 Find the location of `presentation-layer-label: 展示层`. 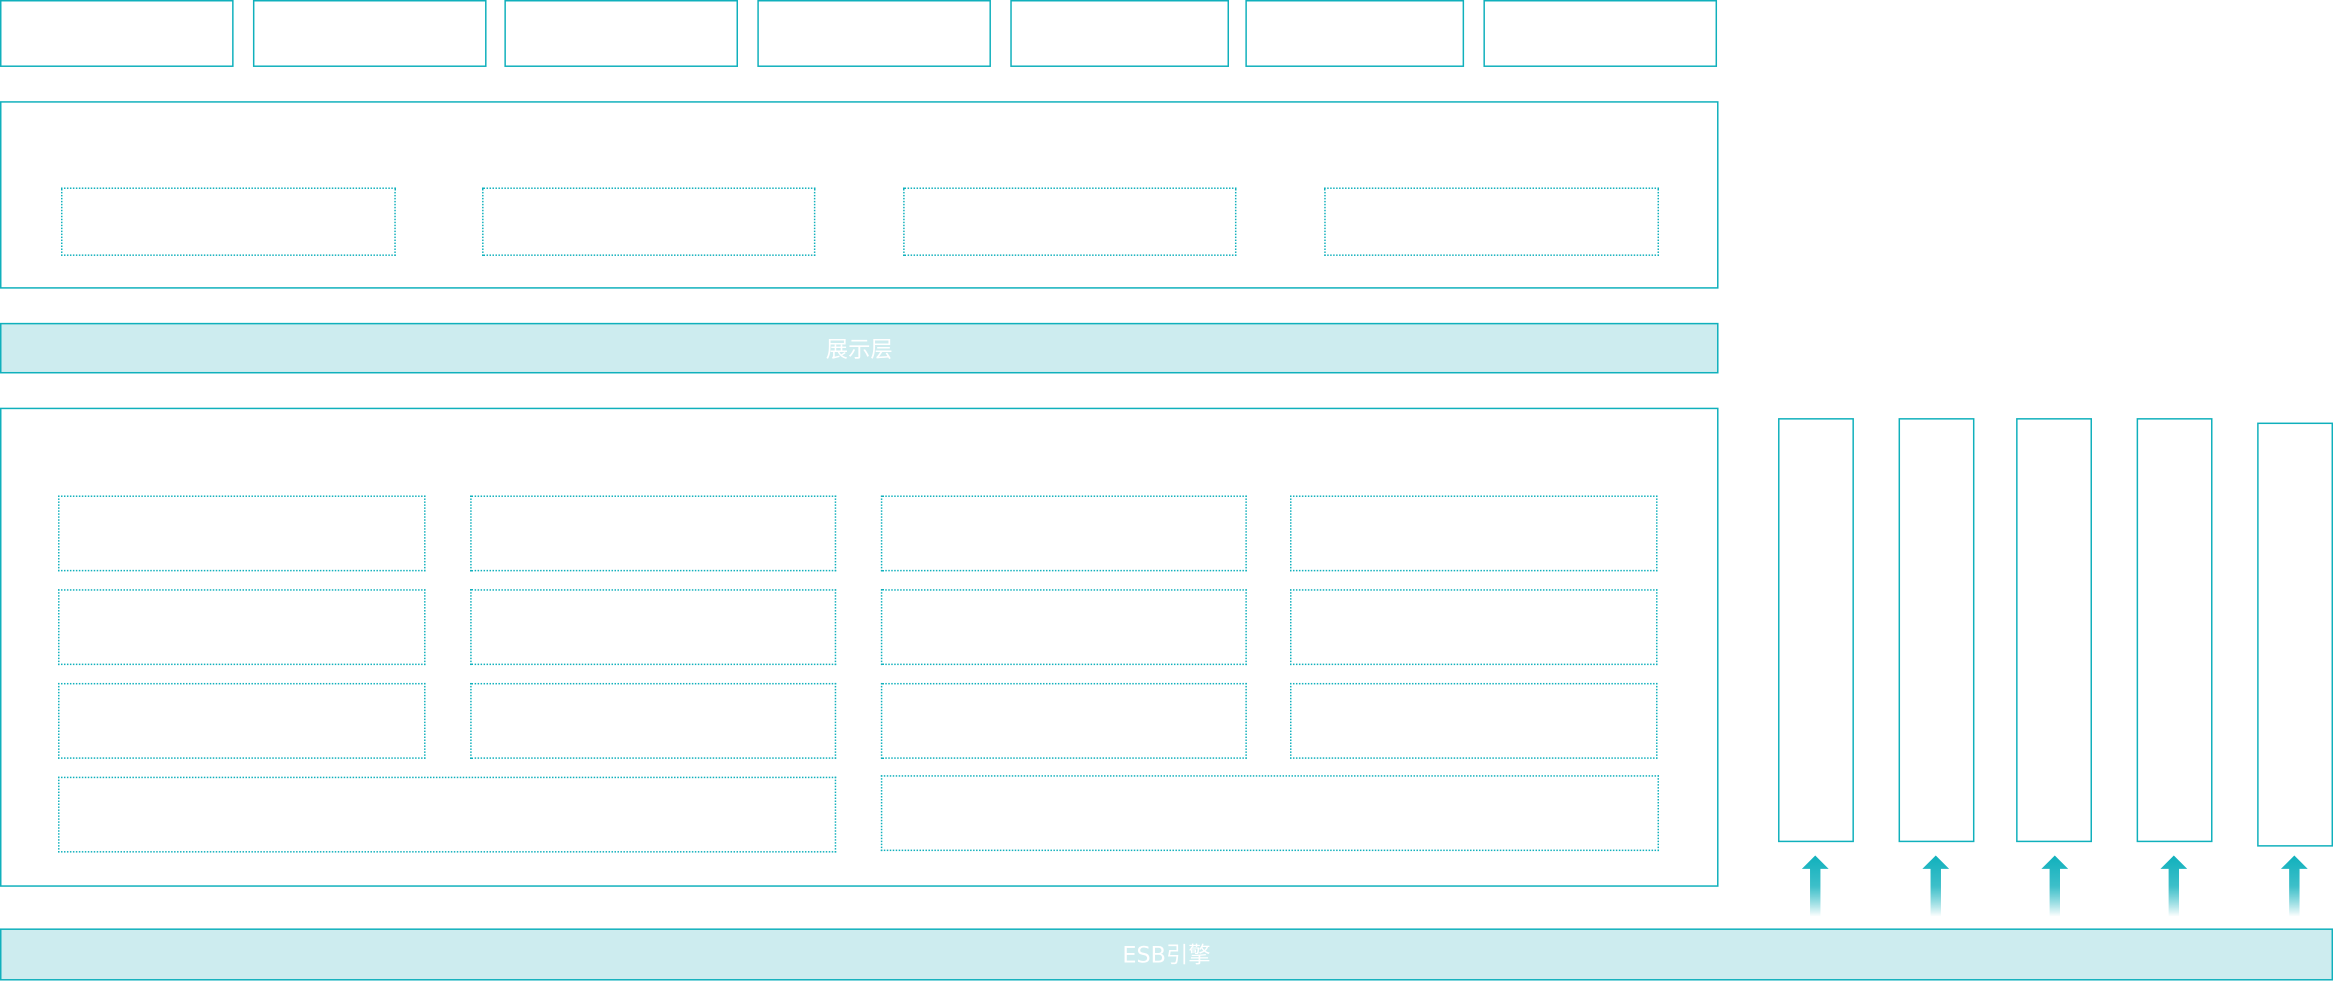

presentation-layer-label: 展示层 is located at coordinates (859, 349).